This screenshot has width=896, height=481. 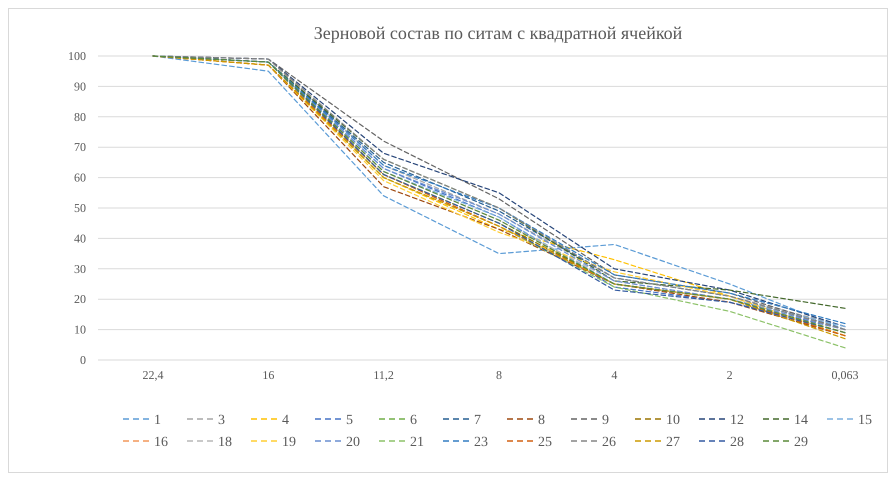 I want to click on legend-label: 18, so click(x=225, y=442).